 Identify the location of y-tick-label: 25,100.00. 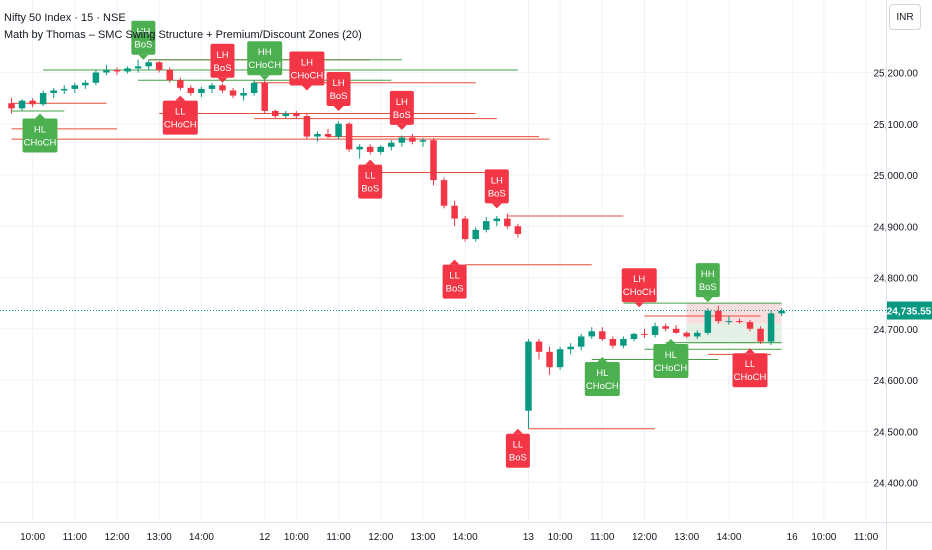
(896, 125).